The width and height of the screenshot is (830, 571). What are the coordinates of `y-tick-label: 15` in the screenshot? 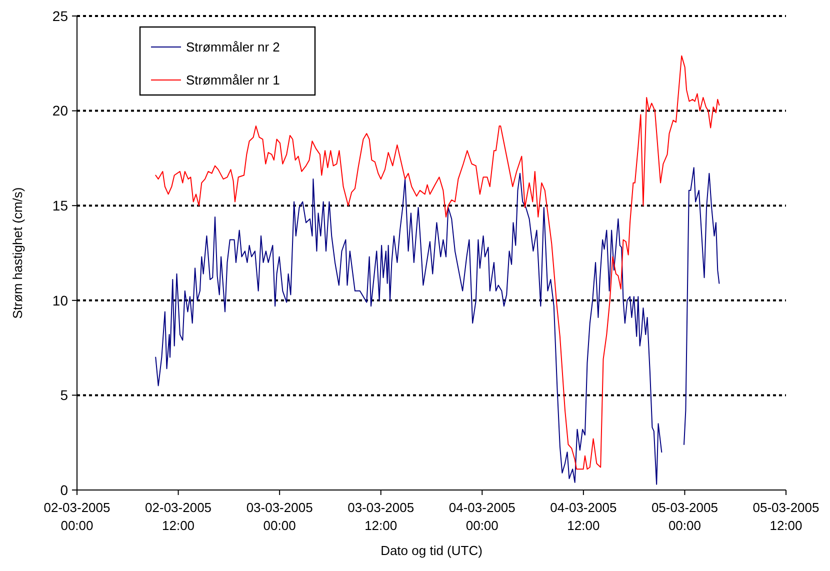 It's located at (60, 206).